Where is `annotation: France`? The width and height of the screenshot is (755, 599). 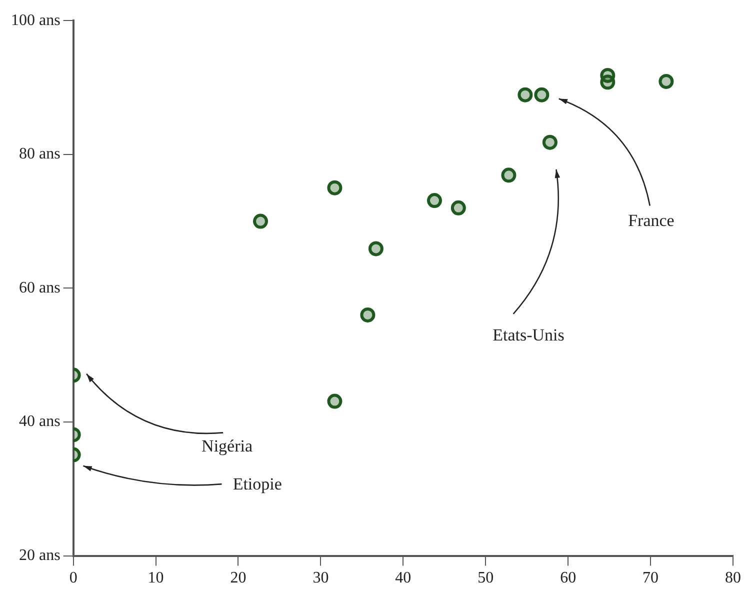
annotation: France is located at coordinates (651, 220).